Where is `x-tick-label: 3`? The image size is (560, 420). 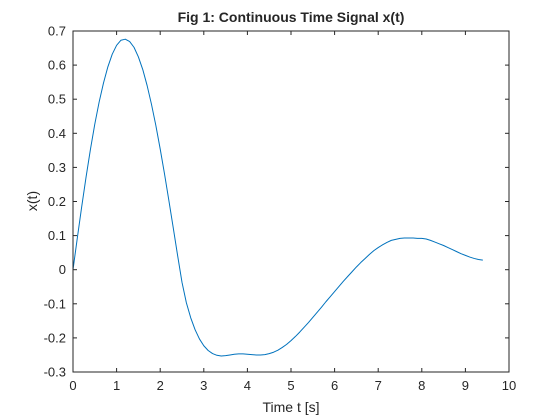
x-tick-label: 3 is located at coordinates (203, 385).